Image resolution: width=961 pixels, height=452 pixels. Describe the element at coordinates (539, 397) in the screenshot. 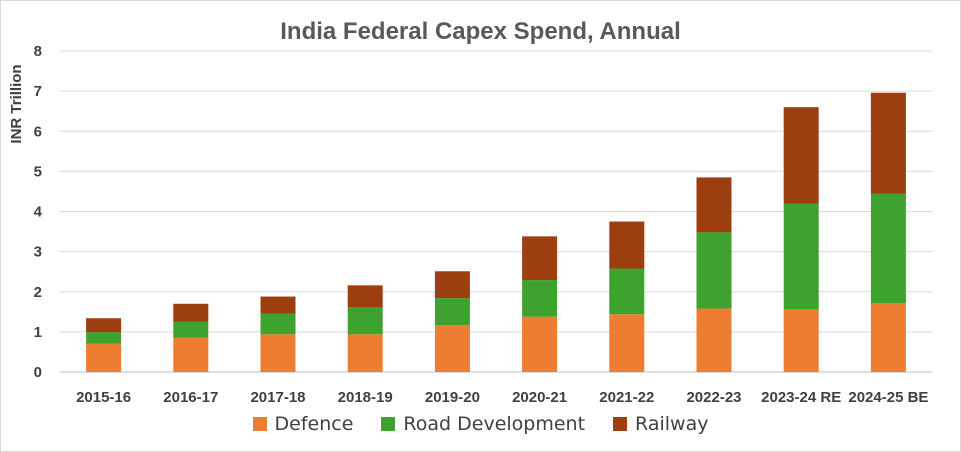

I see `x-tick-label: 2020-21` at that location.